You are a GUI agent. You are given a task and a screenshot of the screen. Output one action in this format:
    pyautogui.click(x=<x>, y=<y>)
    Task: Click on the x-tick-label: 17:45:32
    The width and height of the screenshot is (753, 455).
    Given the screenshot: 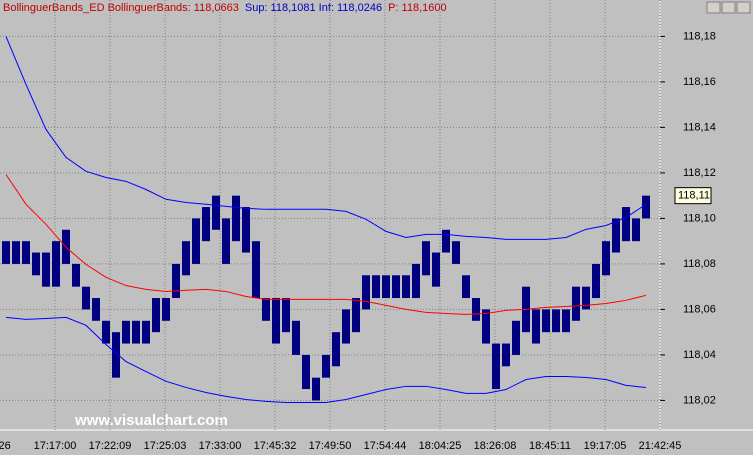 What is the action you would take?
    pyautogui.click(x=275, y=446)
    